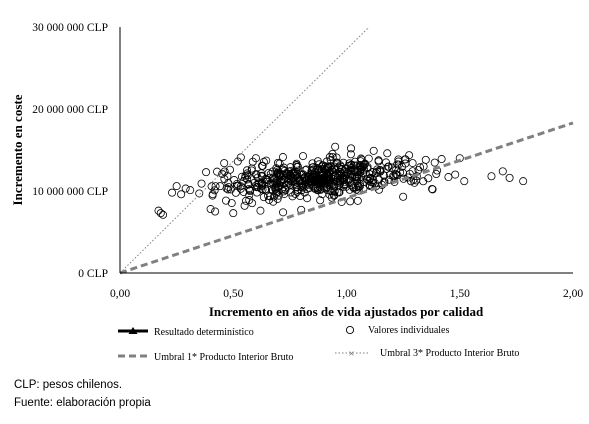  I want to click on legend-marker-circle, so click(350, 330).